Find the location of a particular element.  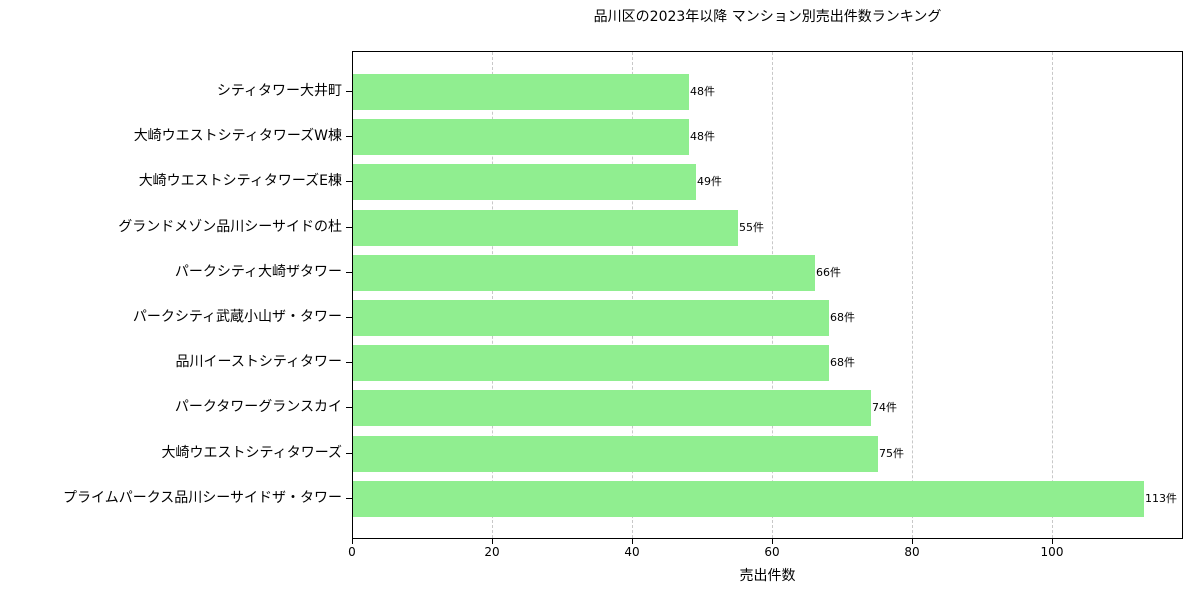

bar-value-label: 55件 is located at coordinates (751, 227).